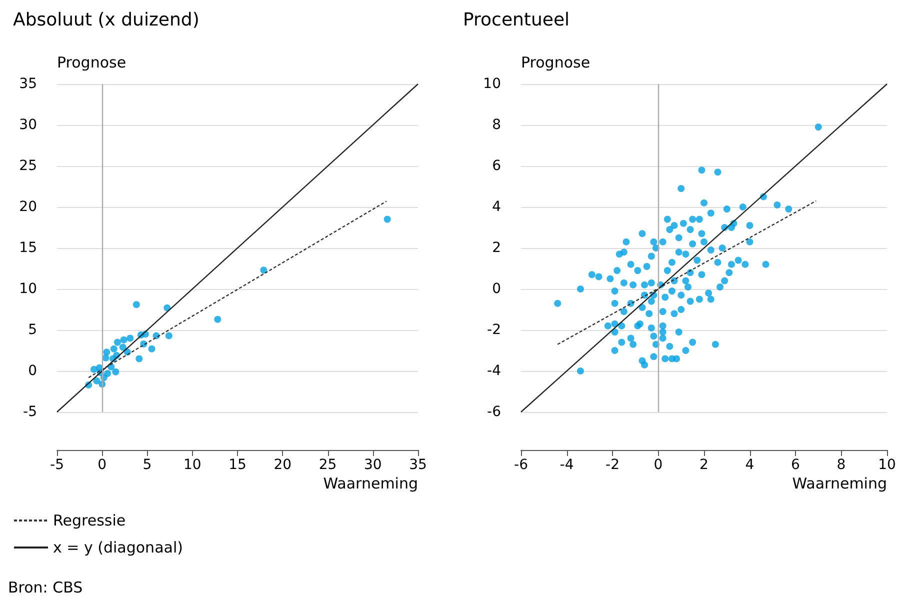  Describe the element at coordinates (613, 465) in the screenshot. I see `x-tick-label: -2` at that location.